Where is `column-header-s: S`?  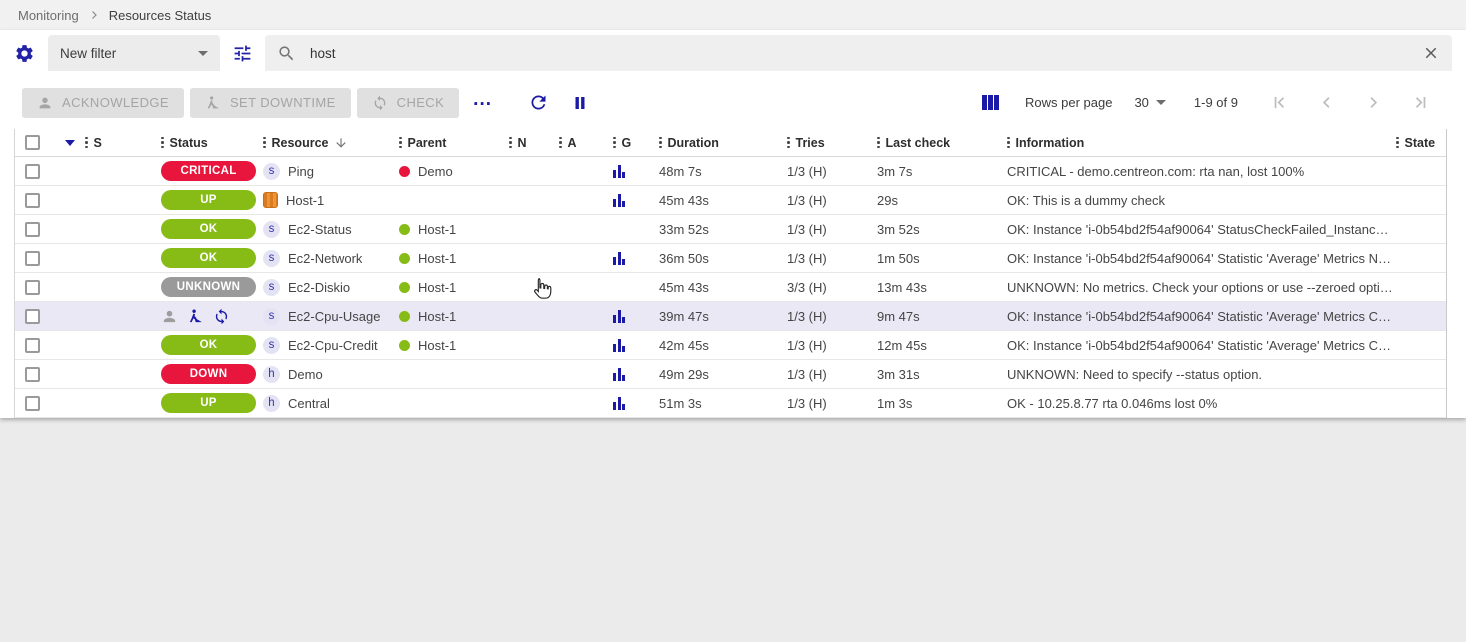 column-header-s: S is located at coordinates (123, 142).